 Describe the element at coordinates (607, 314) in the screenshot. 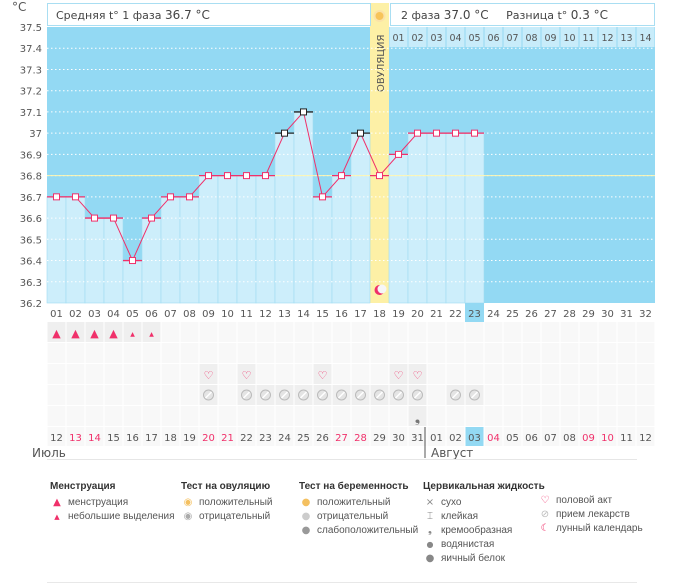

I see `cycle-day-label: 30` at that location.